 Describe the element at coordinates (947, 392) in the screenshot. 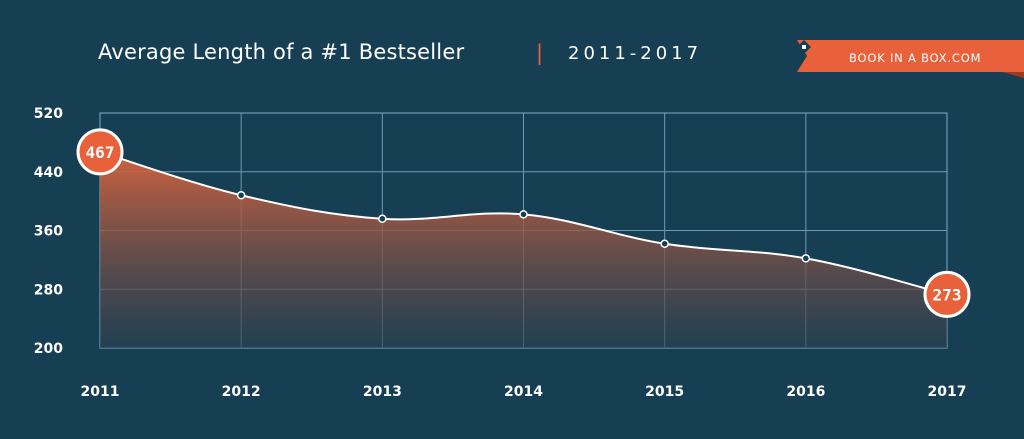

I see `x-tick-label: 2017` at that location.